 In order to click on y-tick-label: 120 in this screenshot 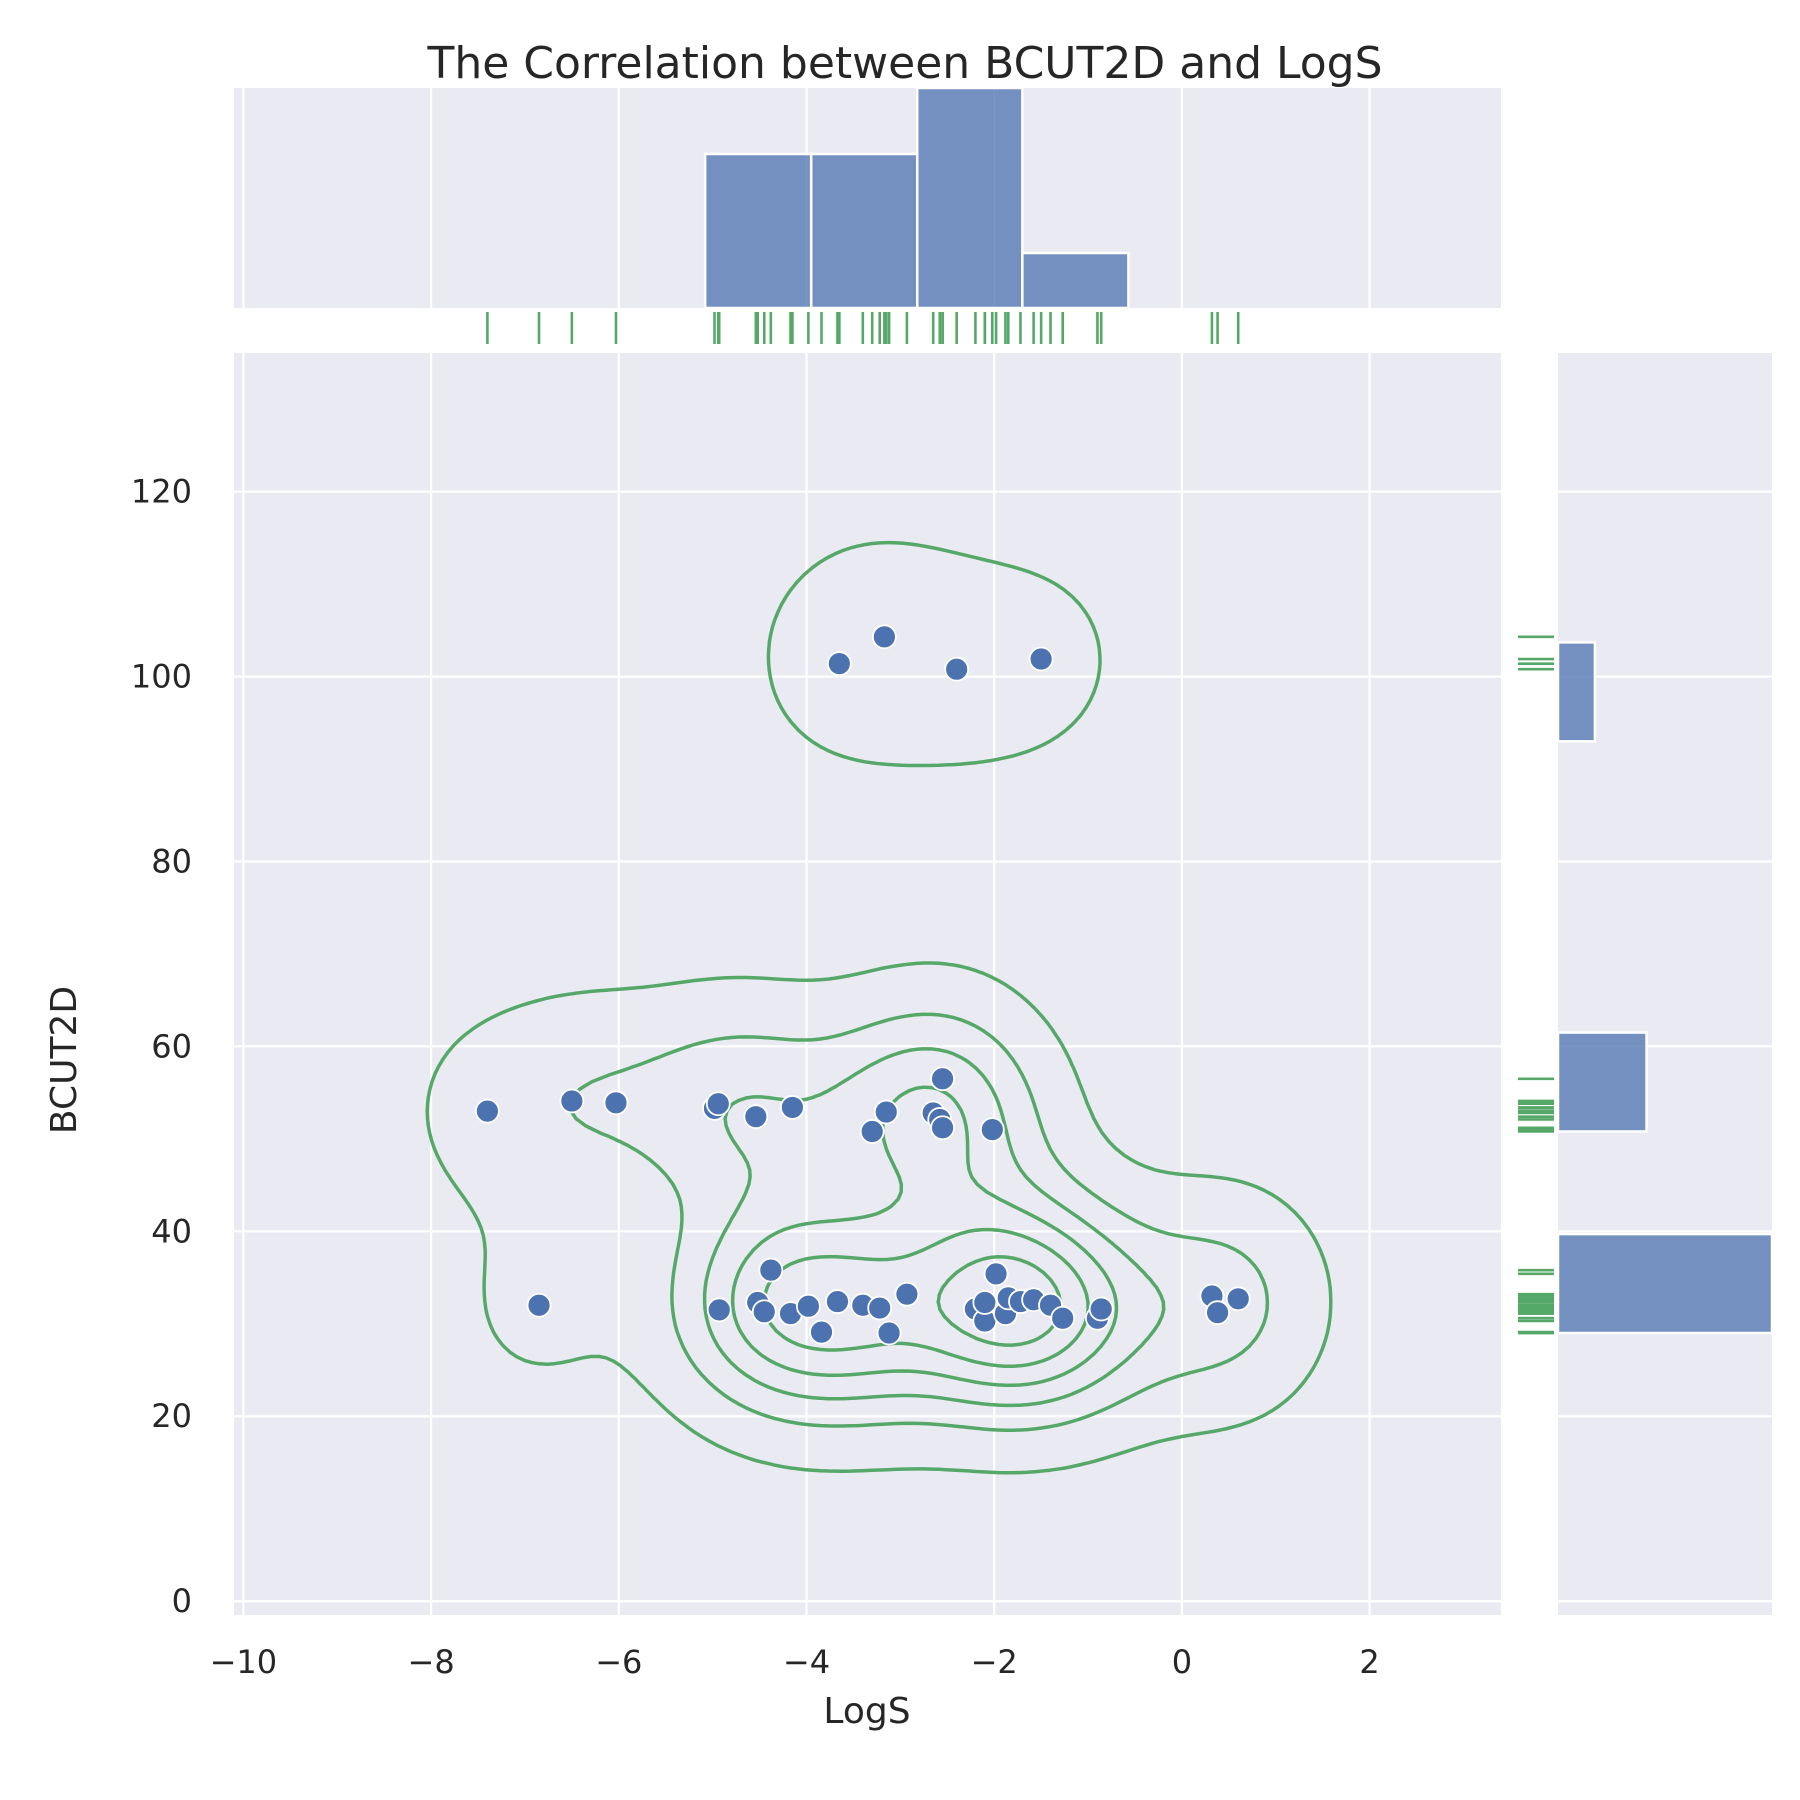, I will do `click(161, 492)`.